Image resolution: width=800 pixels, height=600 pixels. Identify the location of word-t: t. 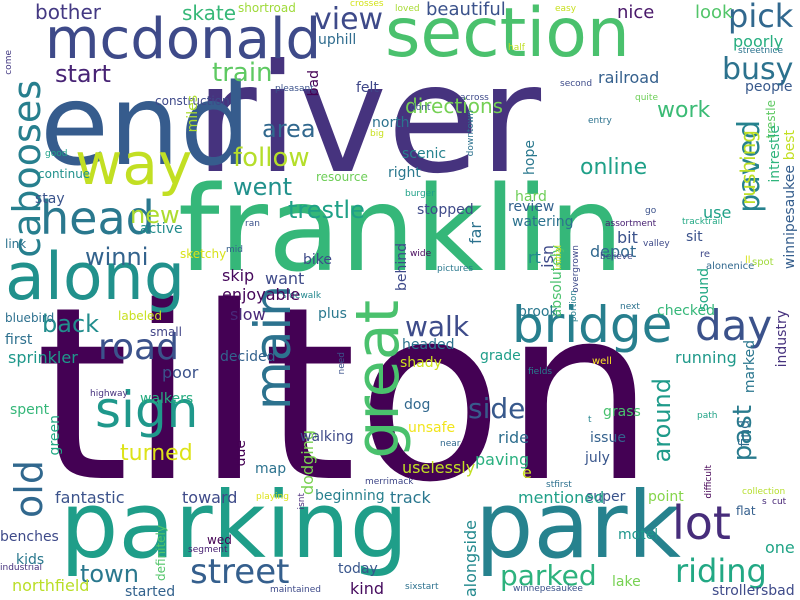
(590, 420).